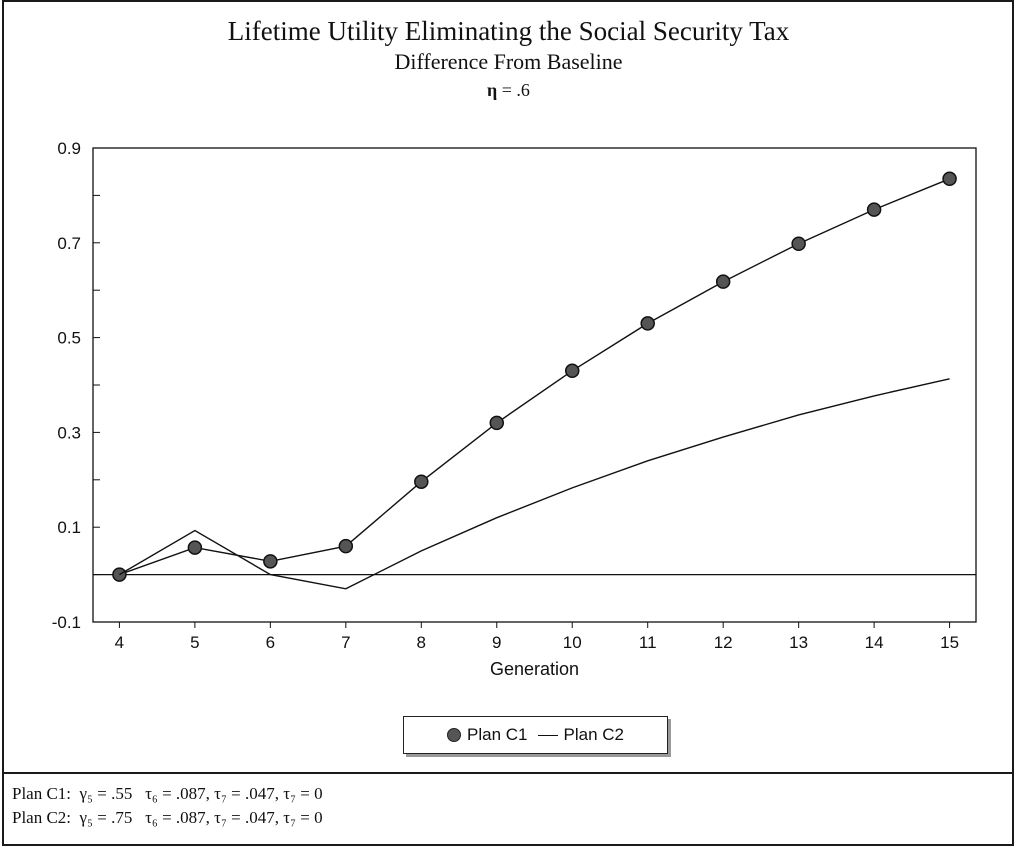 The width and height of the screenshot is (1017, 851). I want to click on legend: Plan C1 Plan C2, so click(535, 735).